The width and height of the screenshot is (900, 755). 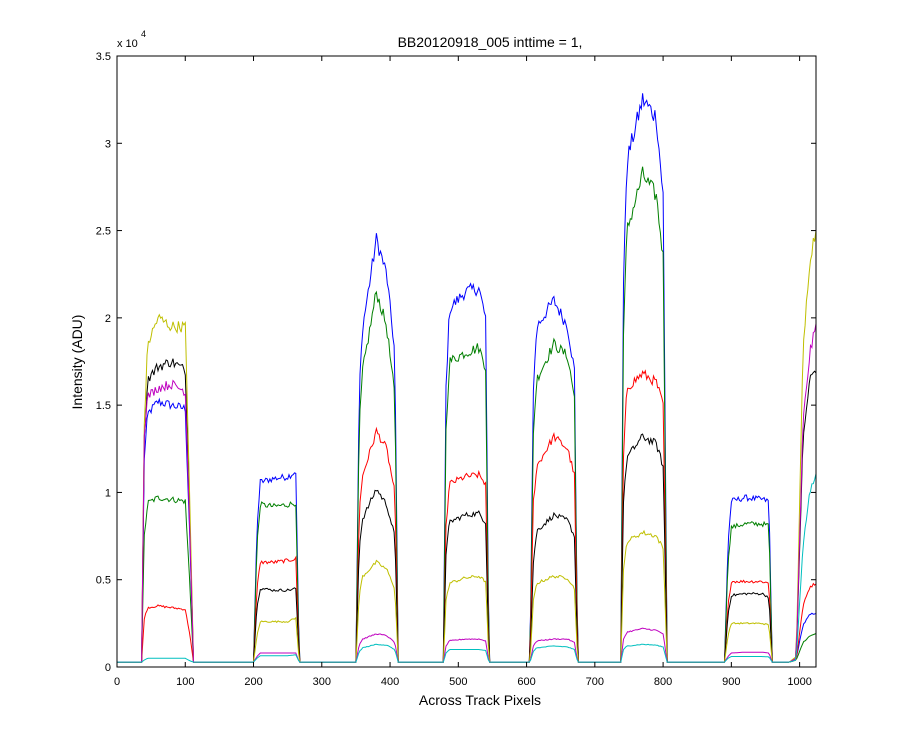 What do you see at coordinates (526, 682) in the screenshot?
I see `x-tick-label: 600` at bounding box center [526, 682].